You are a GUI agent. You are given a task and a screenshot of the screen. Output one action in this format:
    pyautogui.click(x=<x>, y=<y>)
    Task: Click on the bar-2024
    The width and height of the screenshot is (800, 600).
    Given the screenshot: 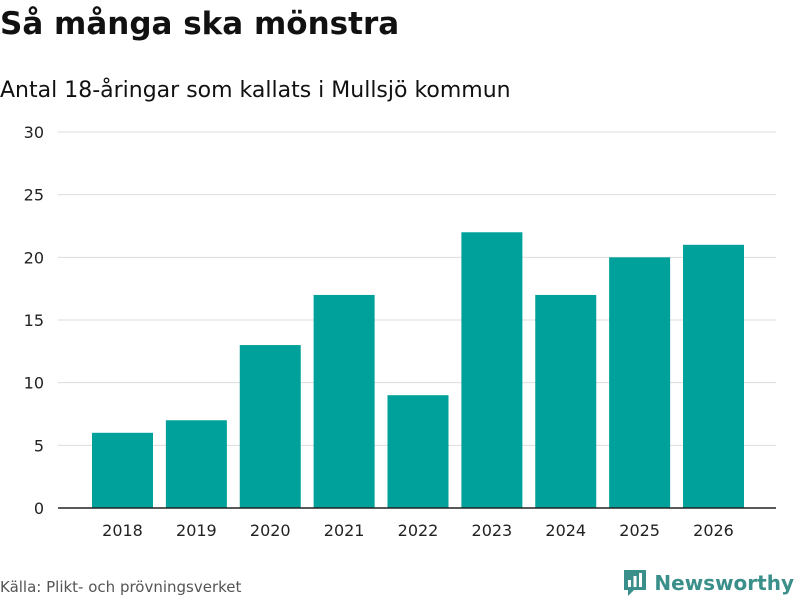 What is the action you would take?
    pyautogui.click(x=566, y=401)
    